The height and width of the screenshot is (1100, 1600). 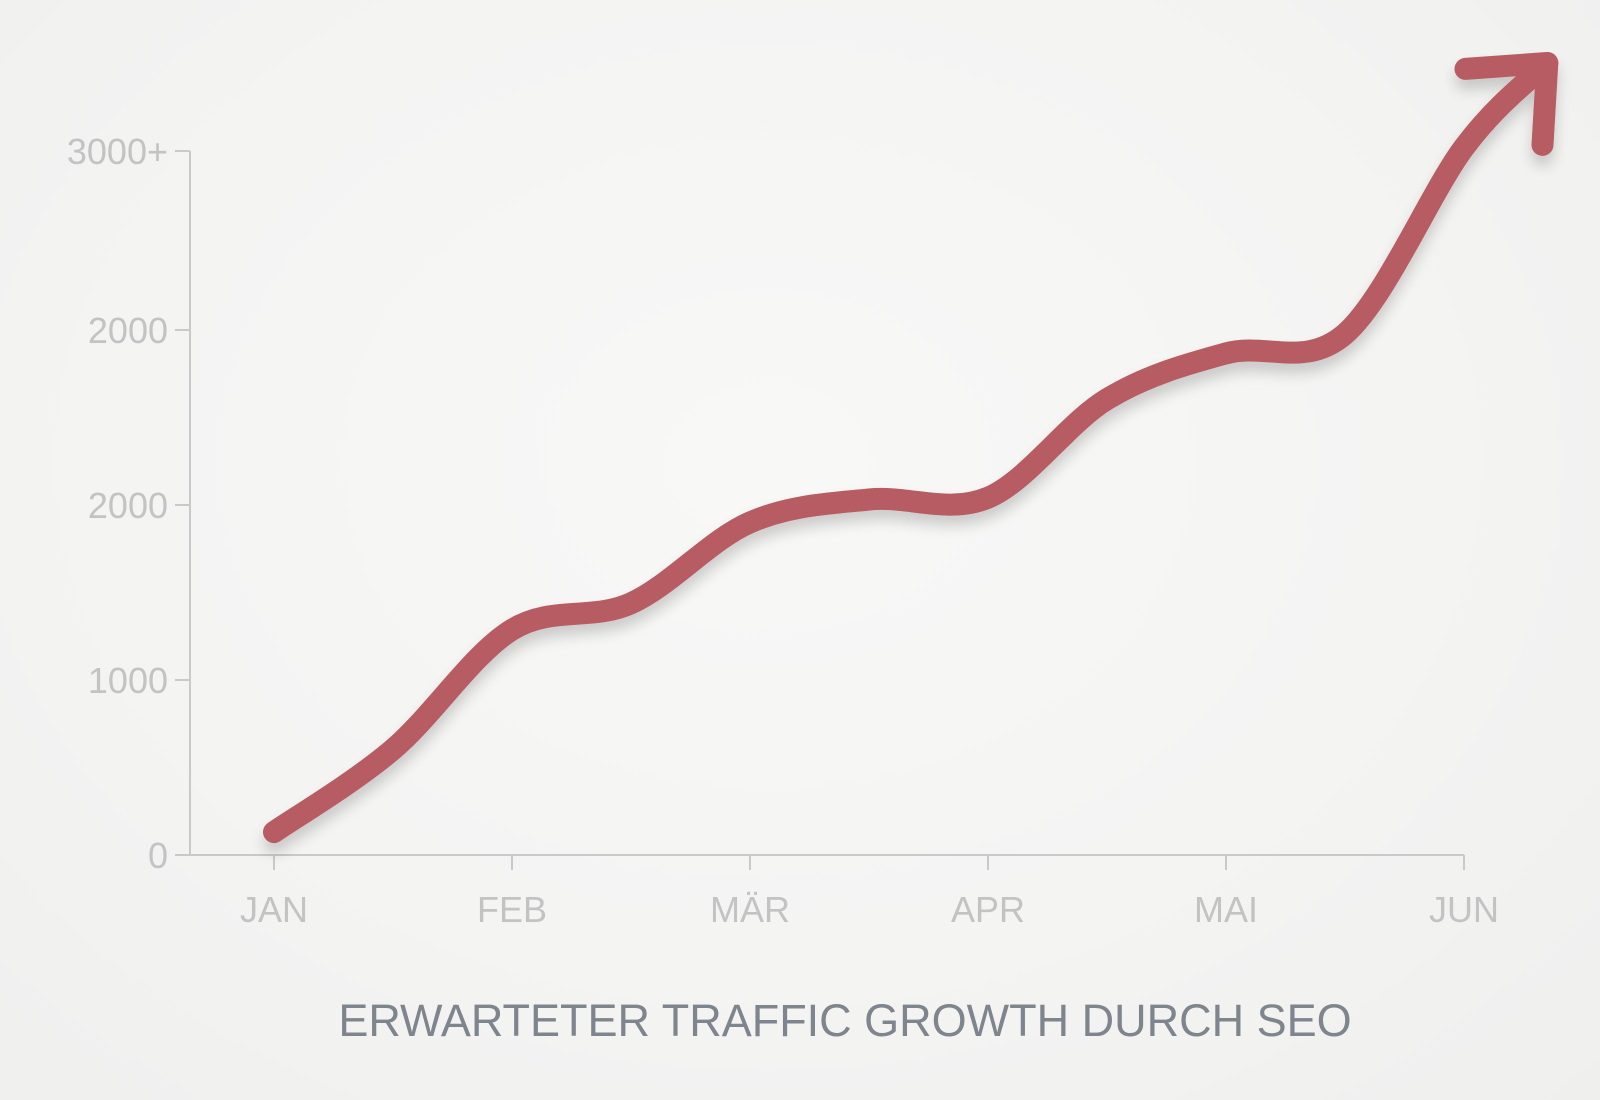 I want to click on y-tick-label: 0, so click(x=158, y=855).